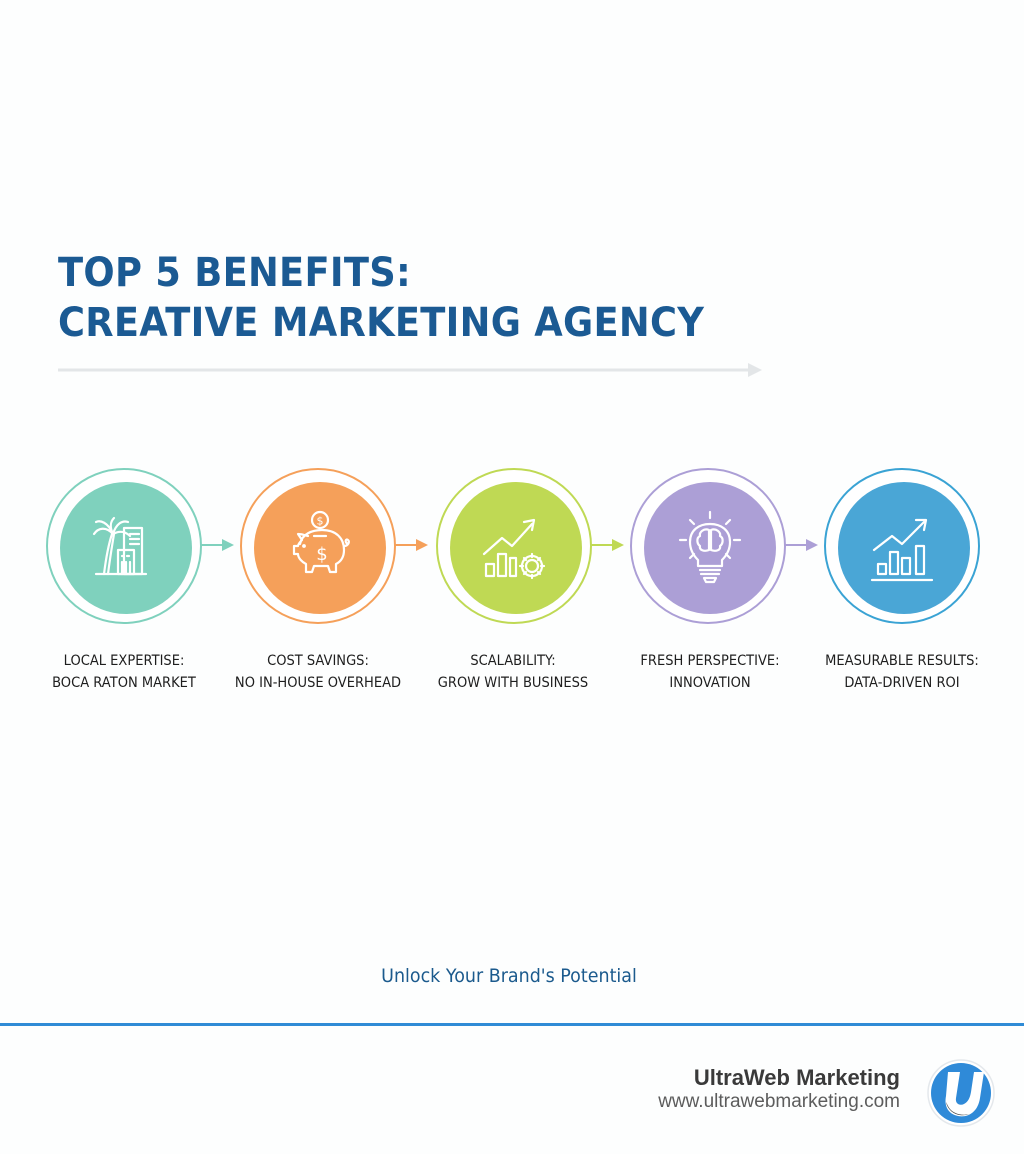  I want to click on benefit-label-local-expertise: LOCAL EXPERTISE: BOCA RATON MARKET, so click(124, 672).